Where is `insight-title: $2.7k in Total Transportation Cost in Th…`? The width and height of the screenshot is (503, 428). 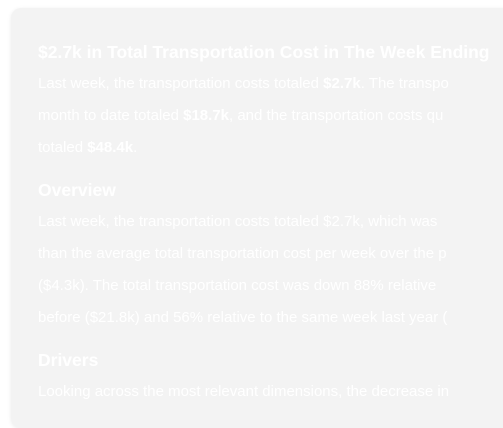 insight-title: $2.7k in Total Transportation Cost in Th… is located at coordinates (264, 52).